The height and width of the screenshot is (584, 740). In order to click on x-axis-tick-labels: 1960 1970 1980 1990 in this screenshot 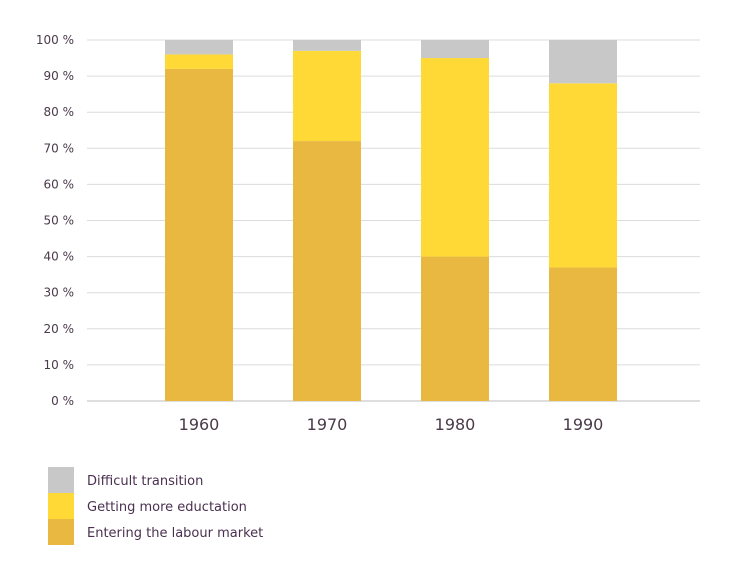, I will do `click(391, 424)`.